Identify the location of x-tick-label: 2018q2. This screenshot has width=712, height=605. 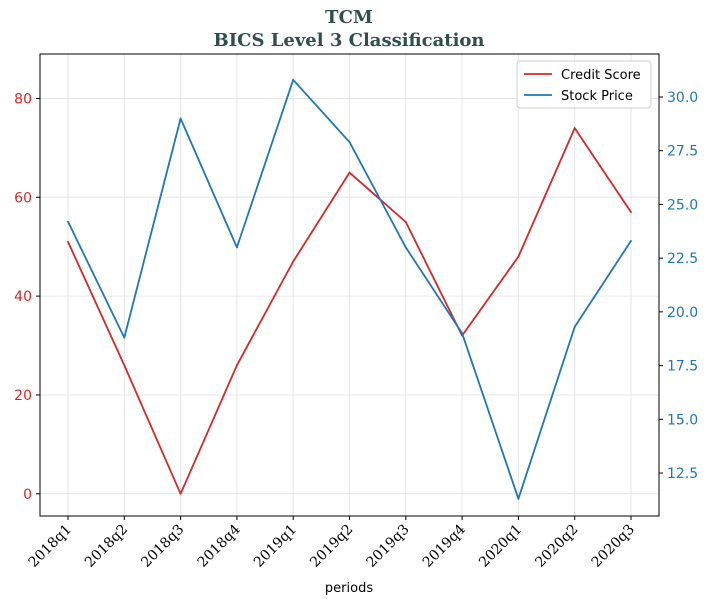
(106, 546).